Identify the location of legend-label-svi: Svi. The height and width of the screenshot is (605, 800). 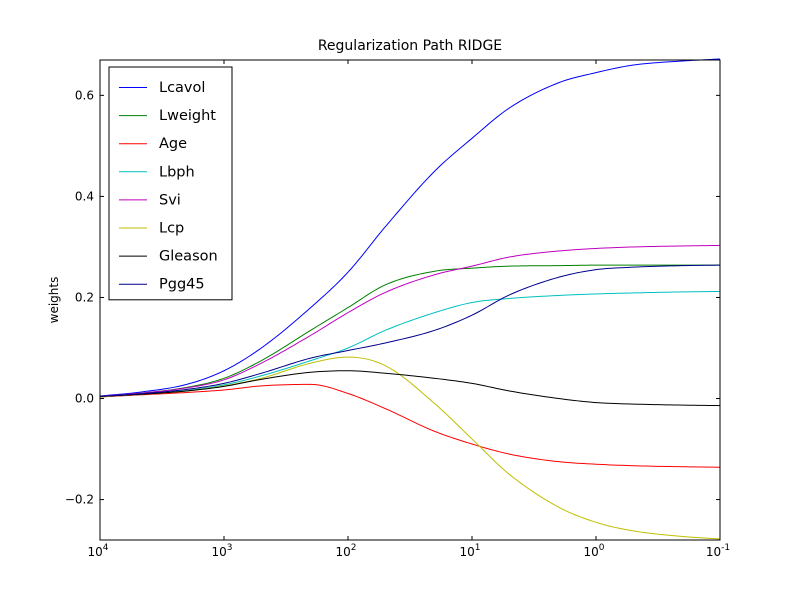
(170, 200).